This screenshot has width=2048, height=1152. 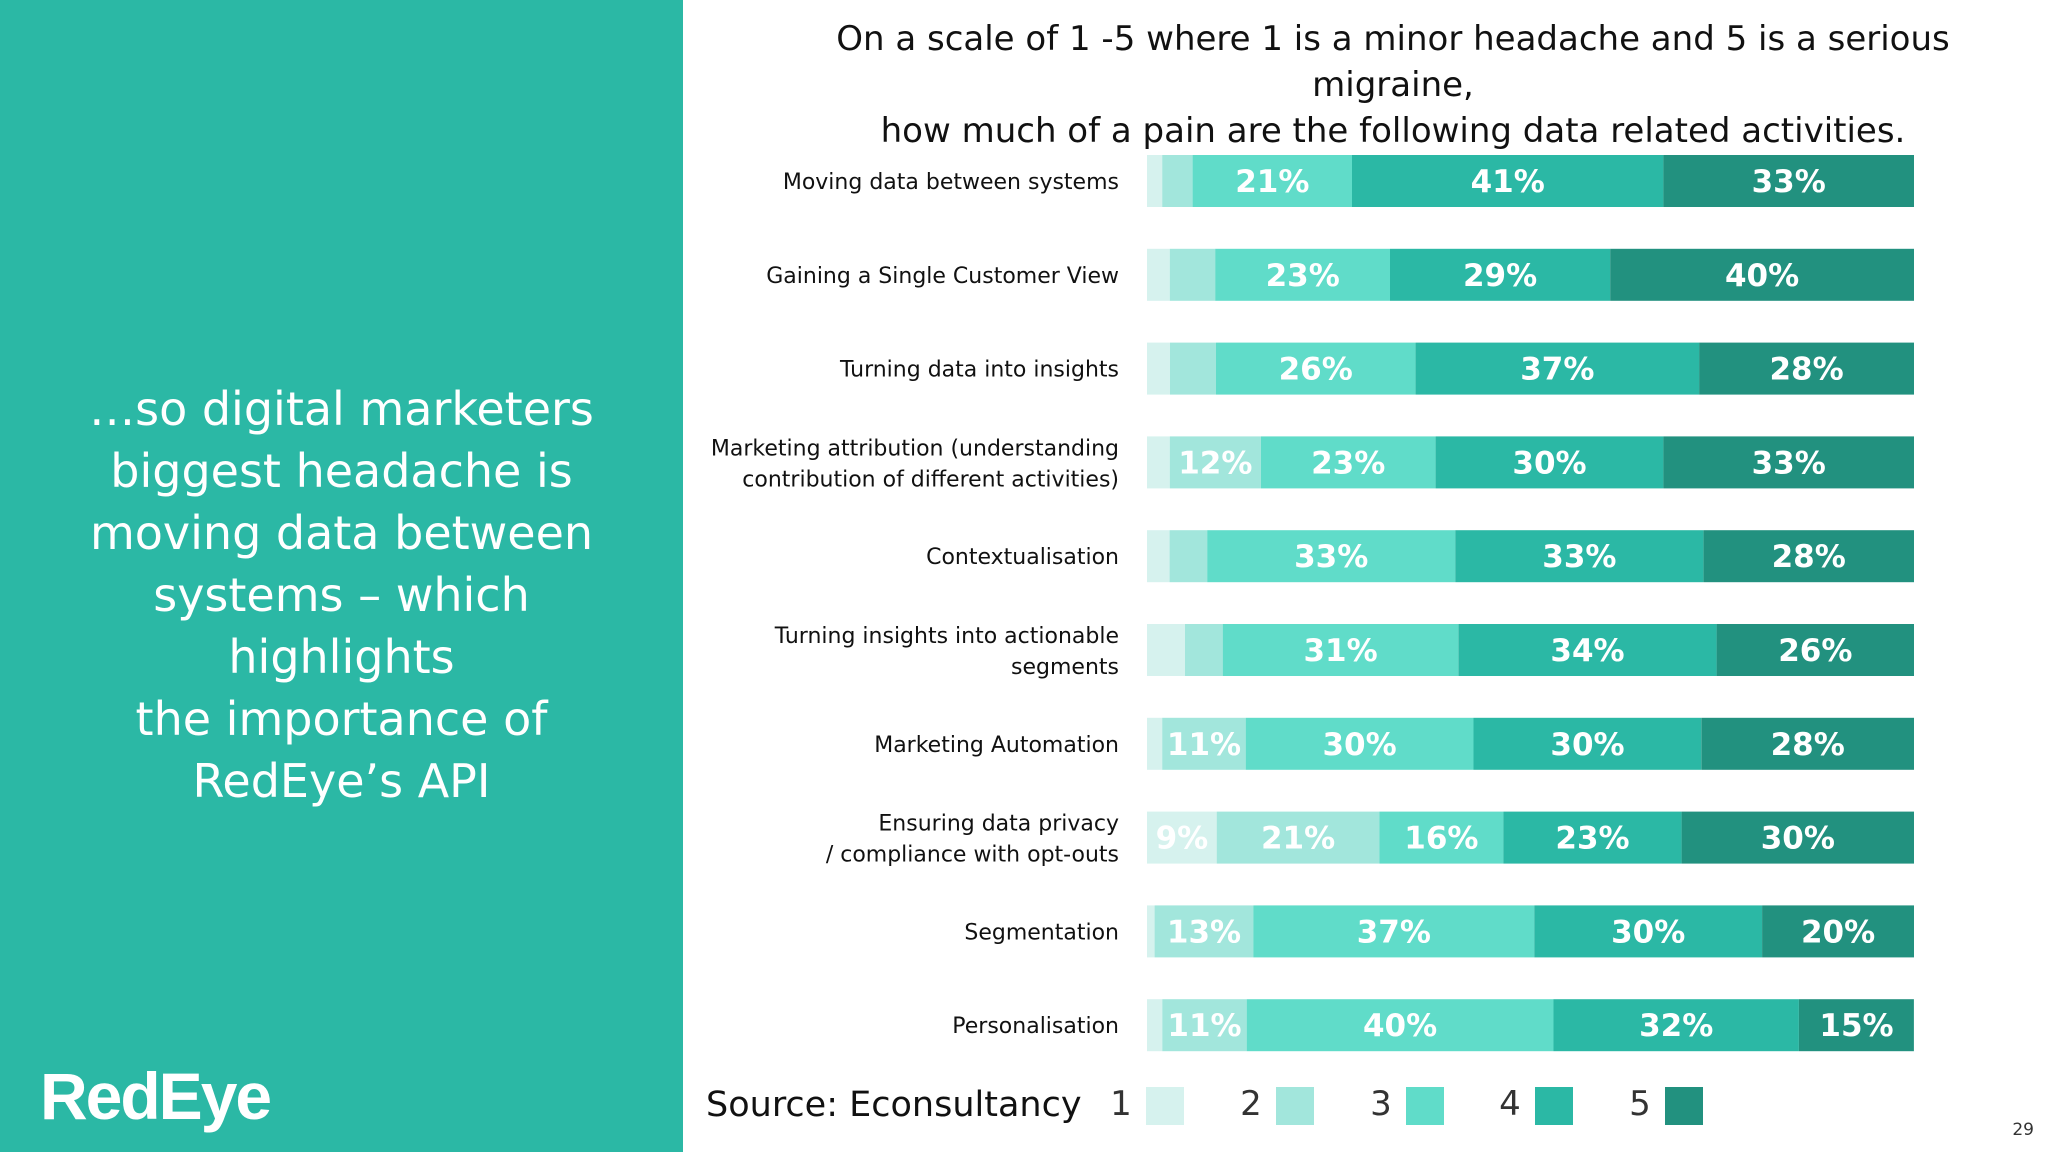 What do you see at coordinates (951, 182) in the screenshot?
I see `category-label: Moving data between systems` at bounding box center [951, 182].